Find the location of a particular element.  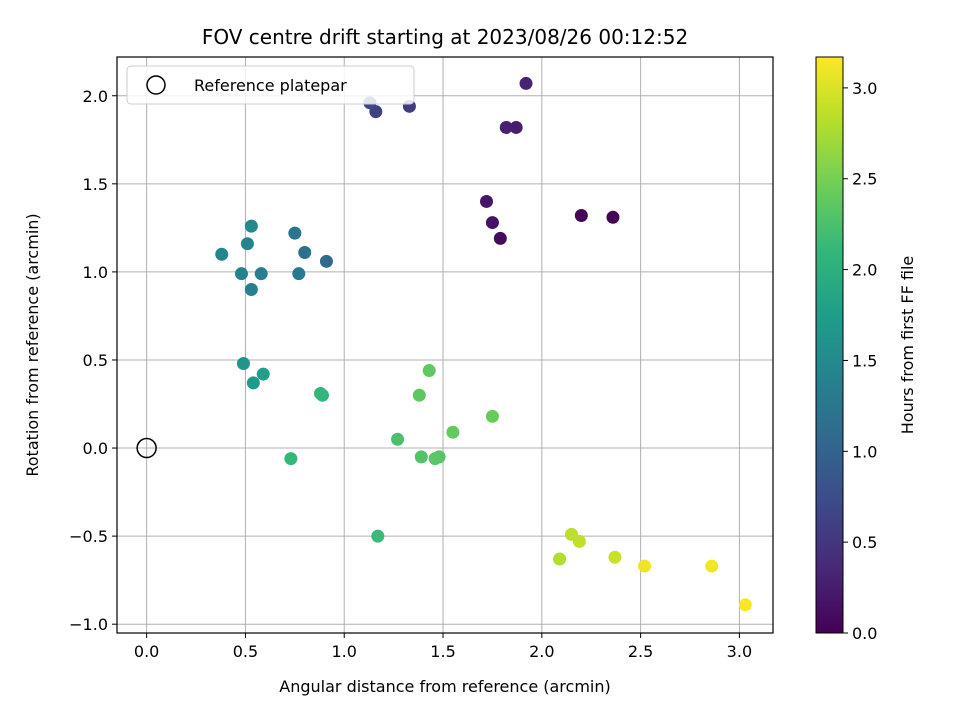

colorbar-ticks: 0.0 0.5 1.0 1.5 2.0 2.5 3.0 is located at coordinates (860, 361).